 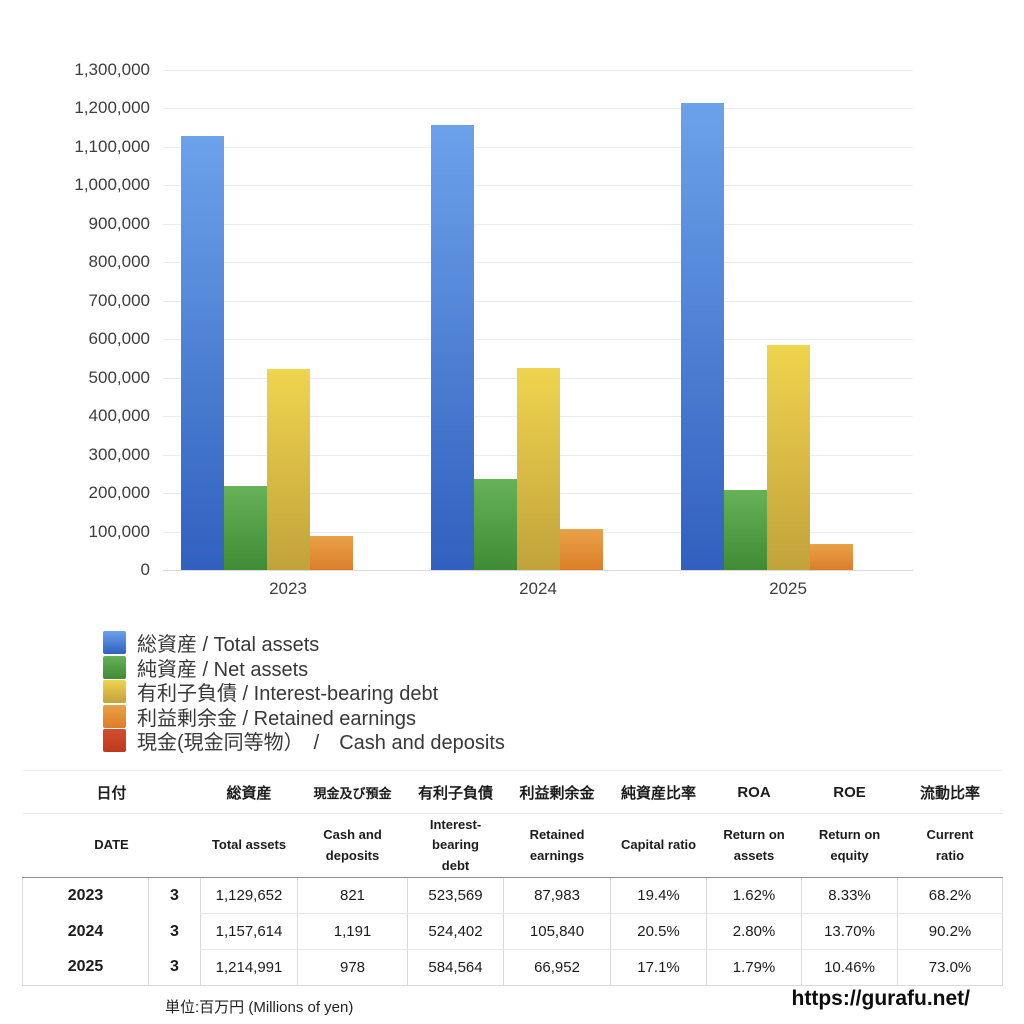 What do you see at coordinates (85, 967) in the screenshot?
I see `cell-year: 2025` at bounding box center [85, 967].